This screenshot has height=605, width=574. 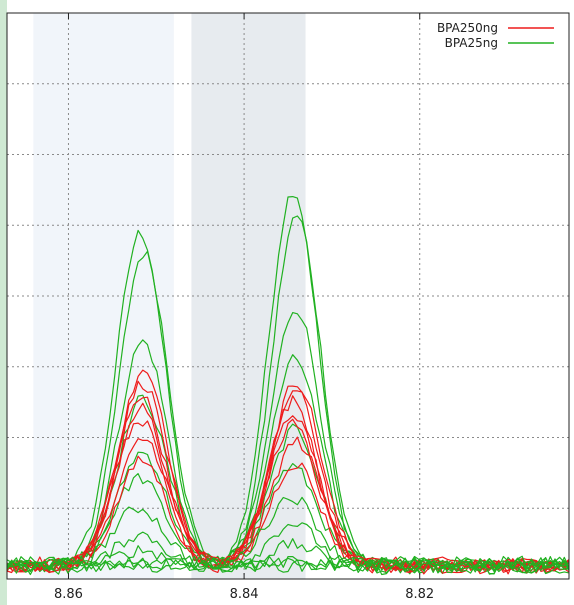 What do you see at coordinates (467, 28) in the screenshot?
I see `legend-label: BPA250ng` at bounding box center [467, 28].